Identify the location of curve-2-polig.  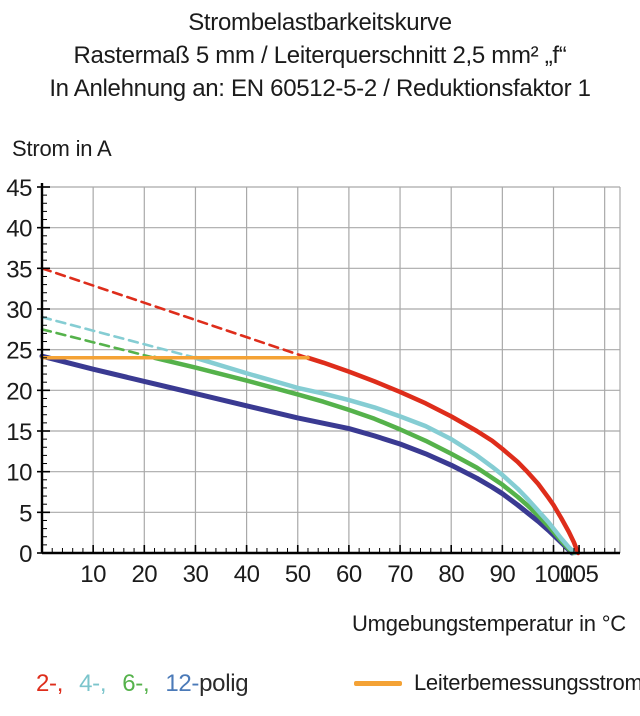
(443, 455).